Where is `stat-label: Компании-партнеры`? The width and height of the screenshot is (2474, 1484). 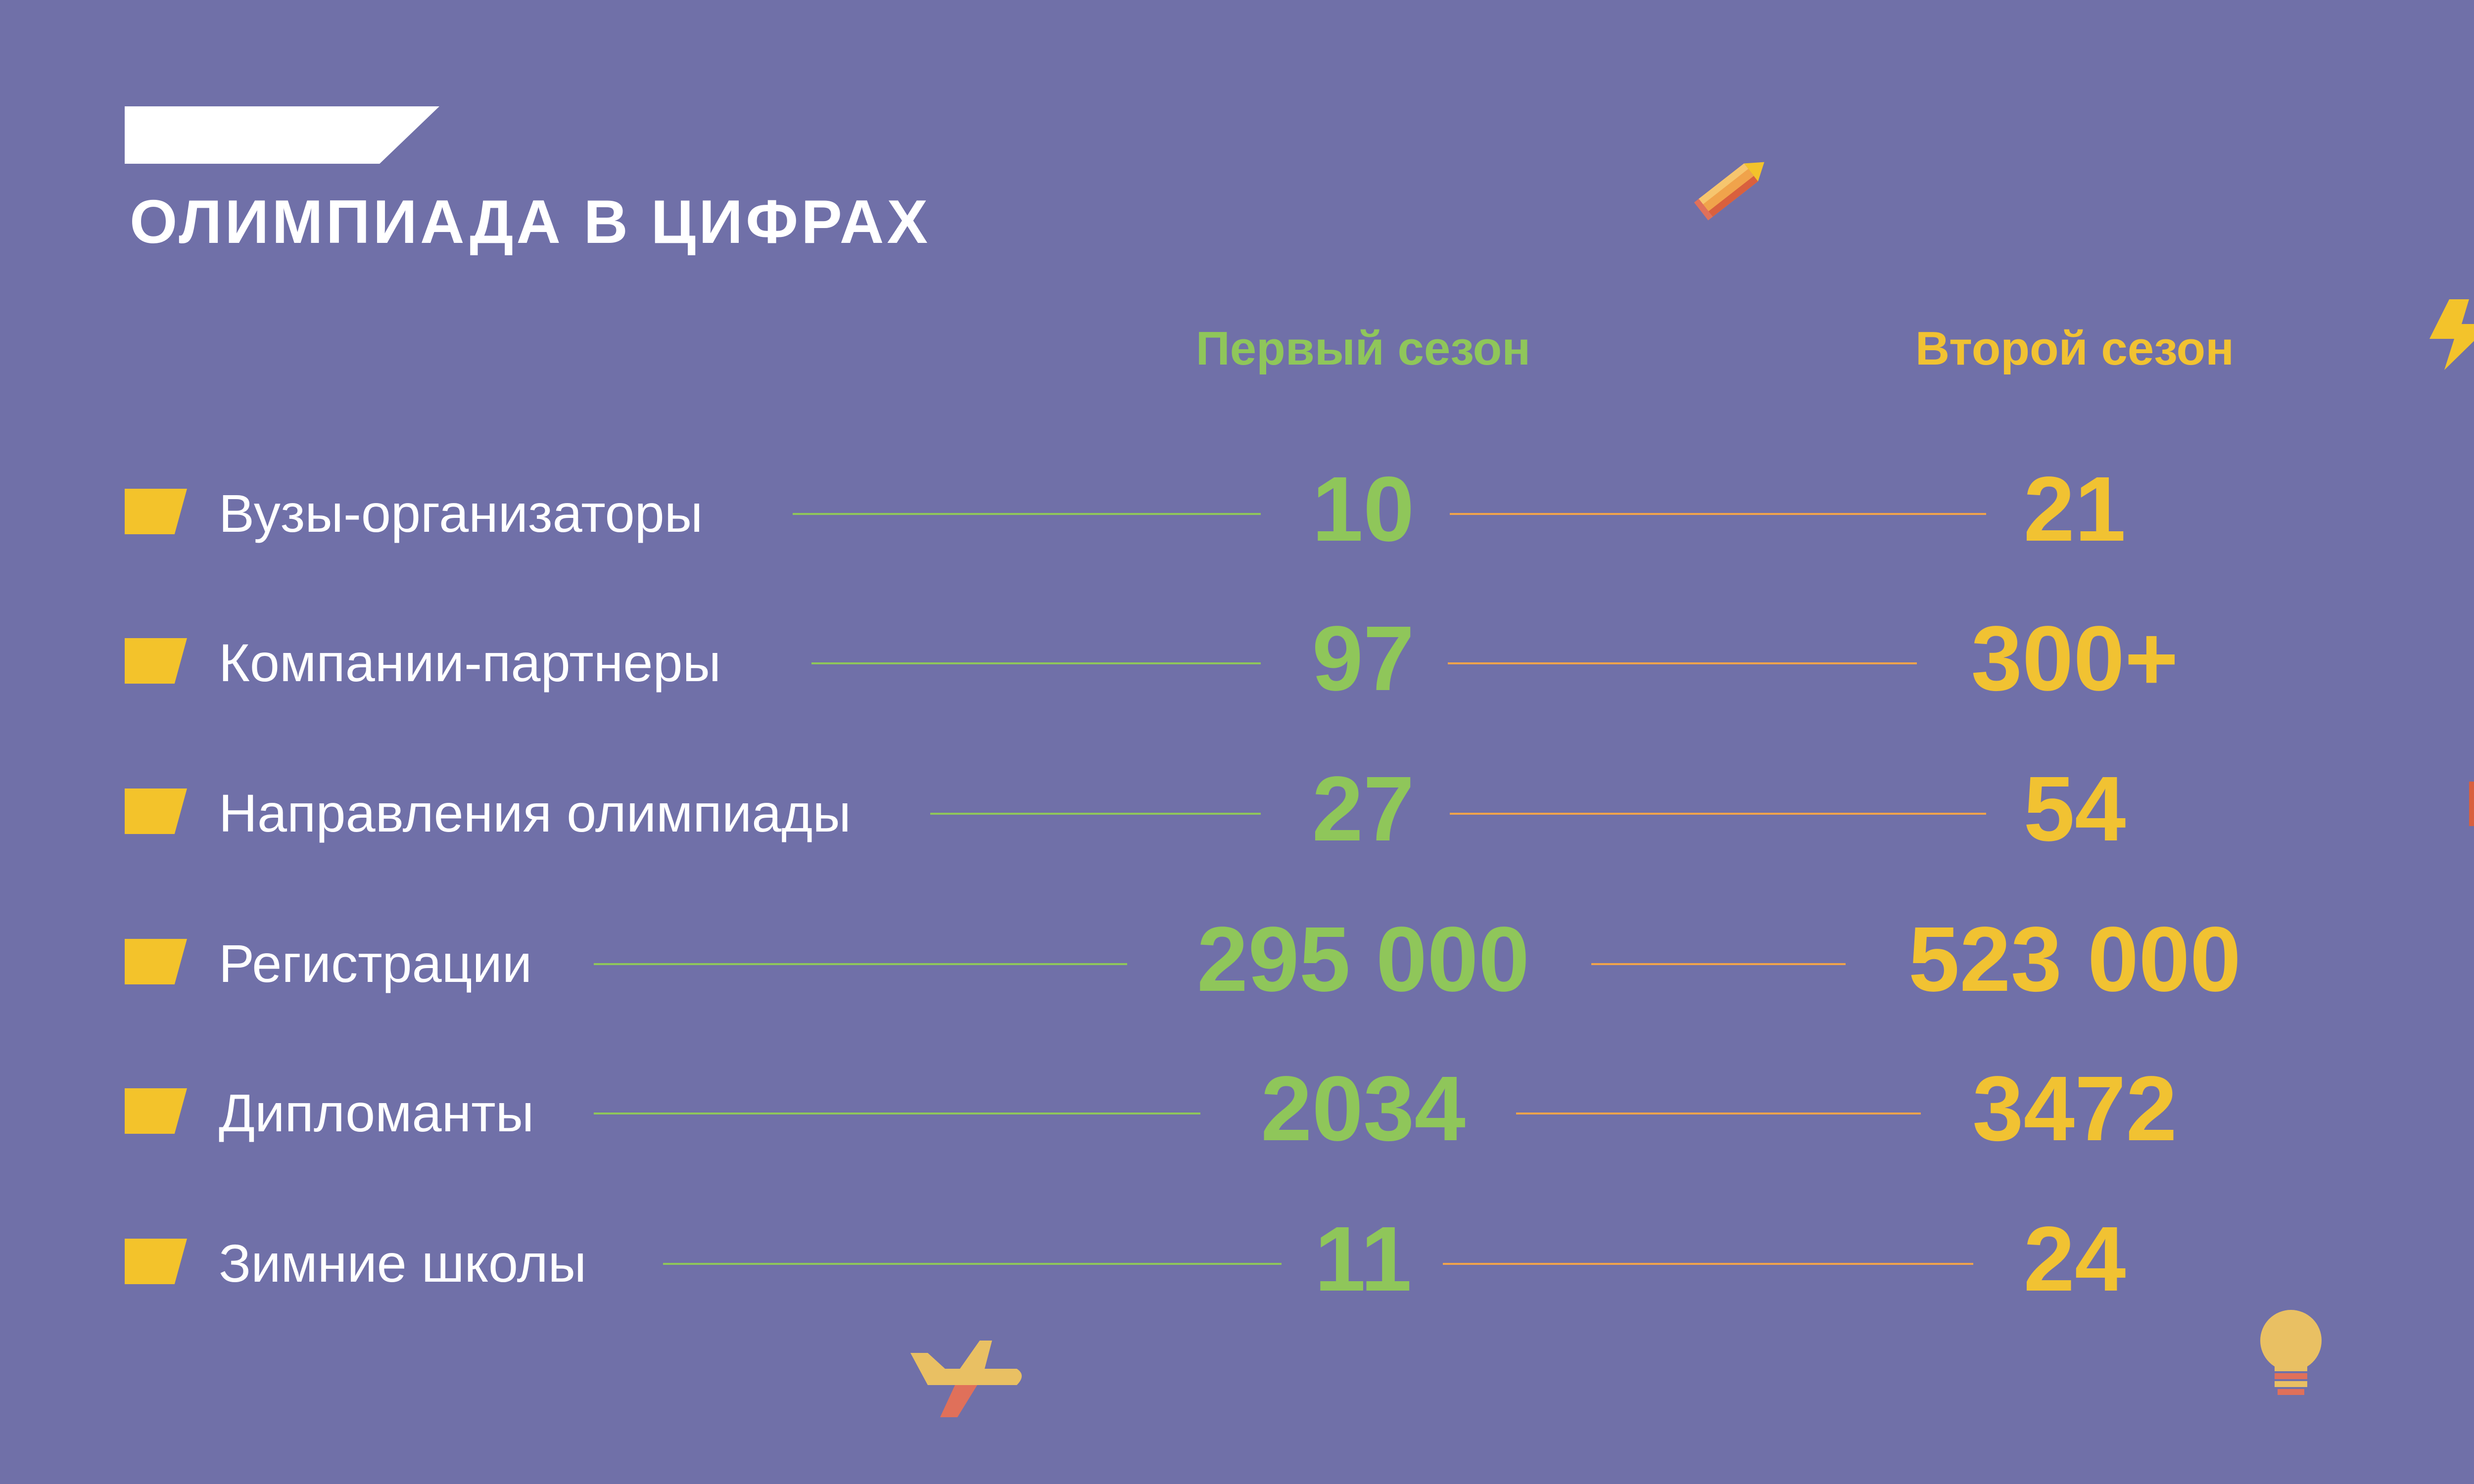
stat-label: Компании-партнеры is located at coordinates (470, 663).